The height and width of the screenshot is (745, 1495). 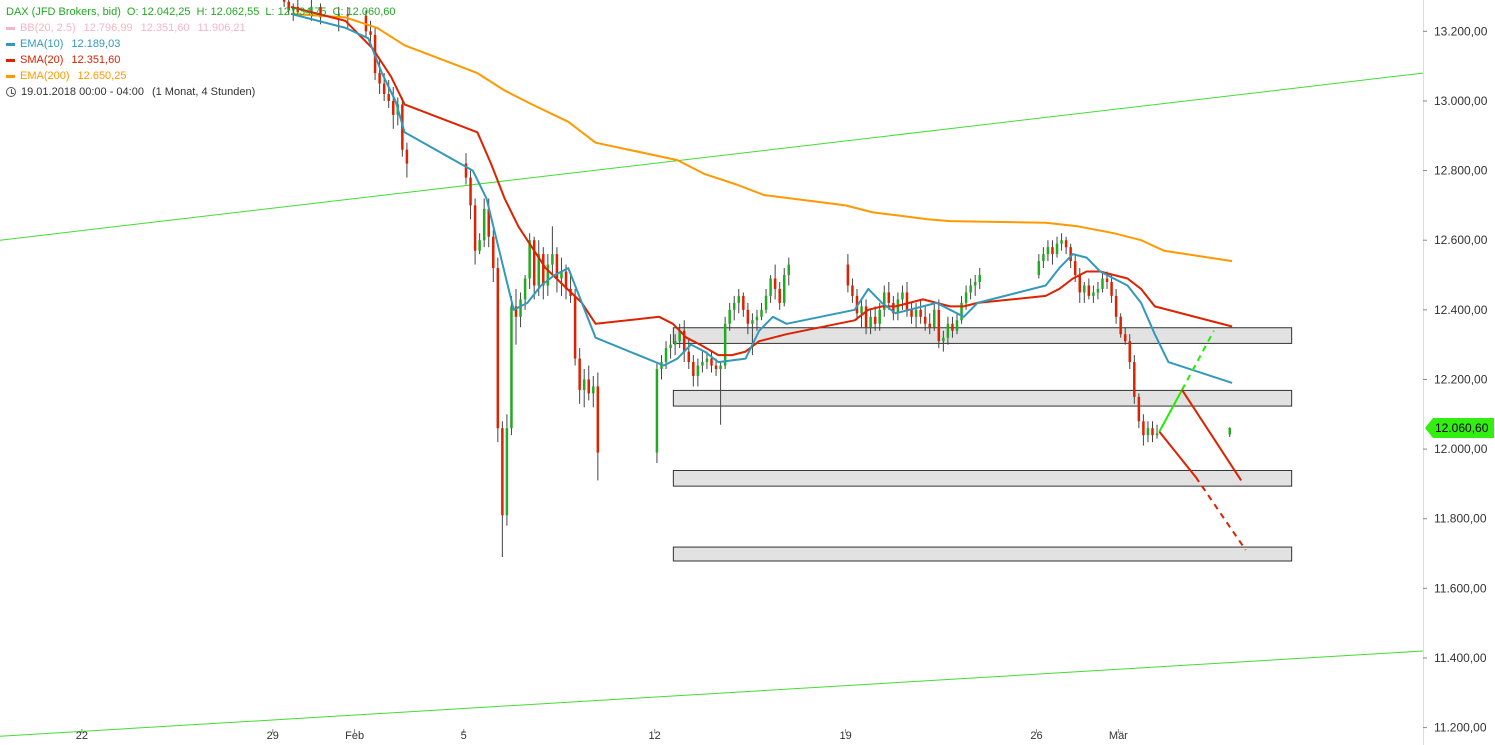 What do you see at coordinates (82, 736) in the screenshot?
I see `x-tick-label: 22` at bounding box center [82, 736].